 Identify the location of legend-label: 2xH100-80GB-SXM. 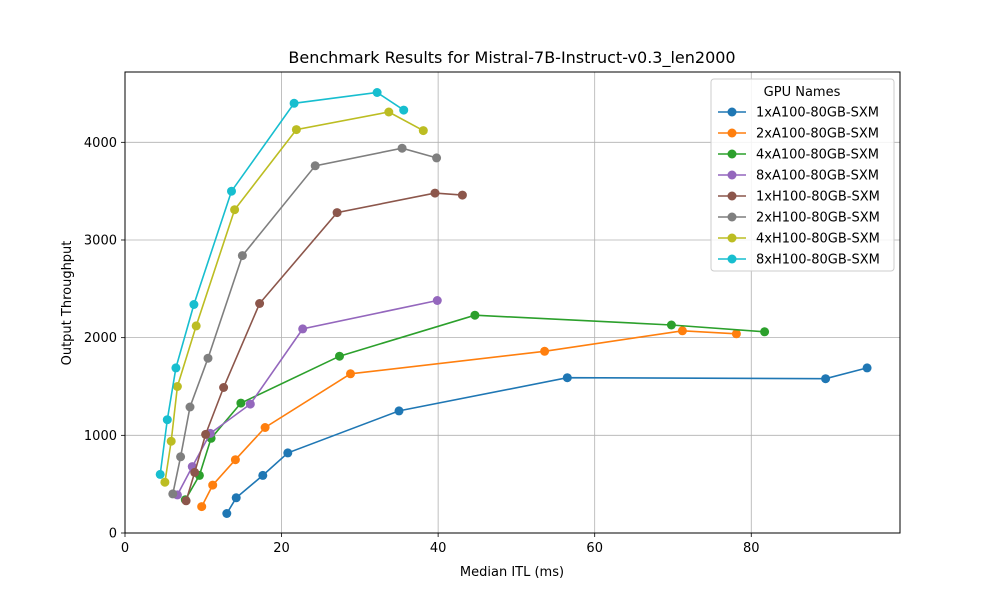
(818, 218).